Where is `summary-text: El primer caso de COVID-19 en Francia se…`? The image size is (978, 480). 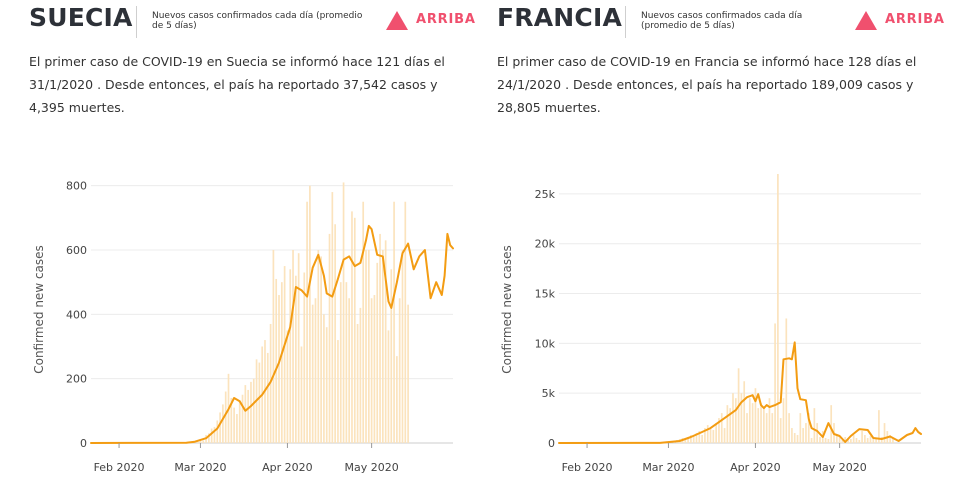 summary-text: El primer caso de COVID-19 en Francia se… is located at coordinates (707, 84).